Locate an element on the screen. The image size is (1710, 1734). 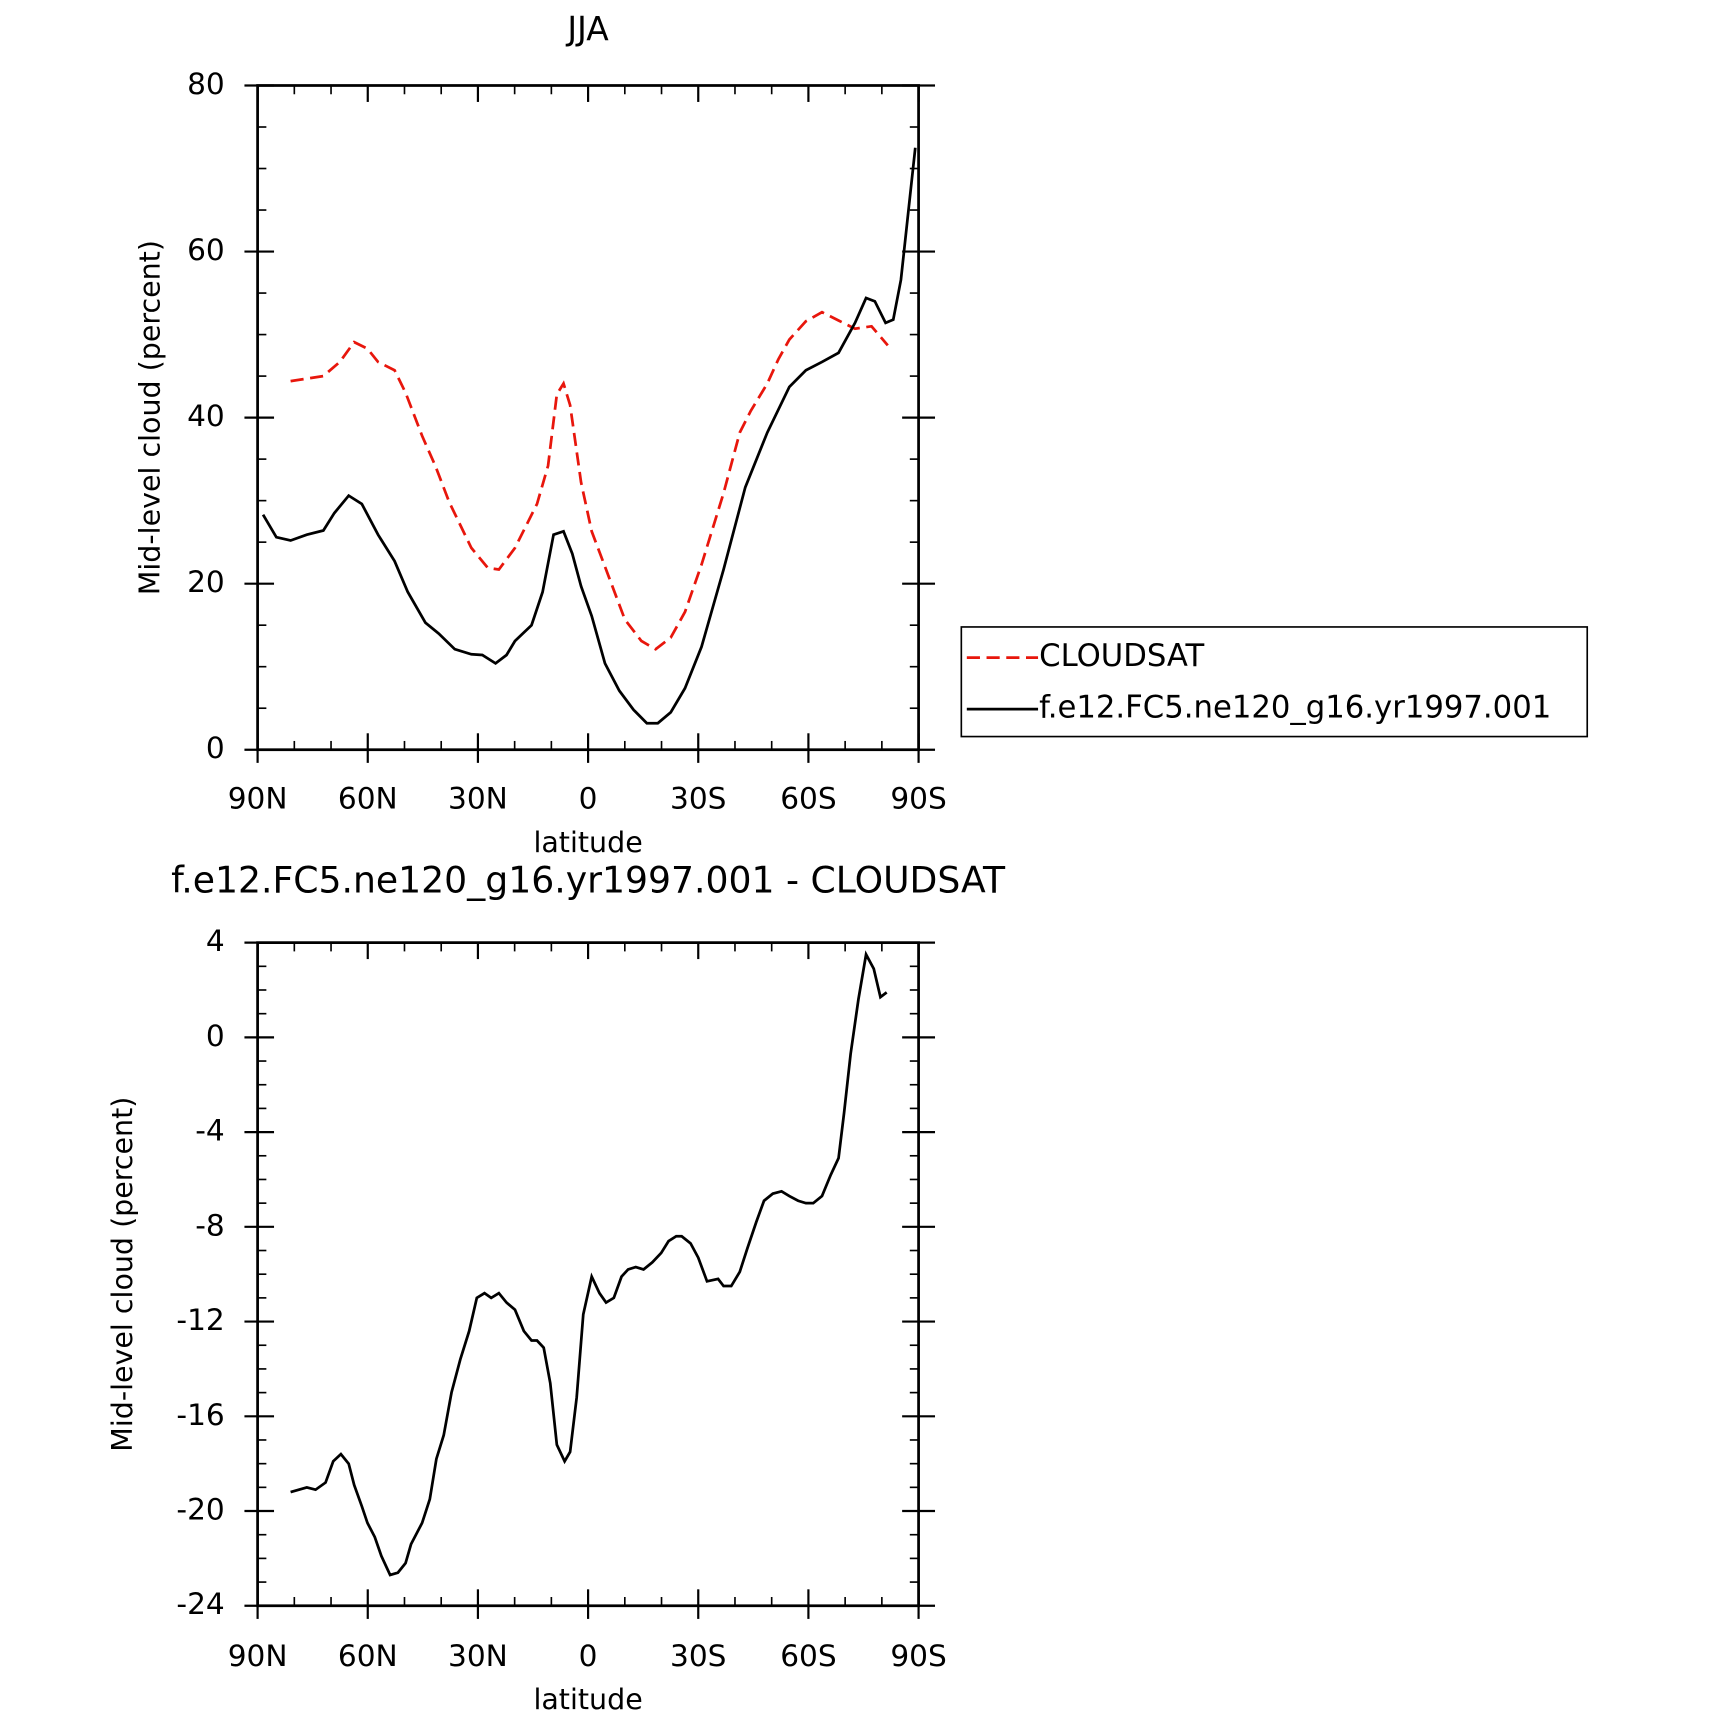
legend-box is located at coordinates (1274, 682).